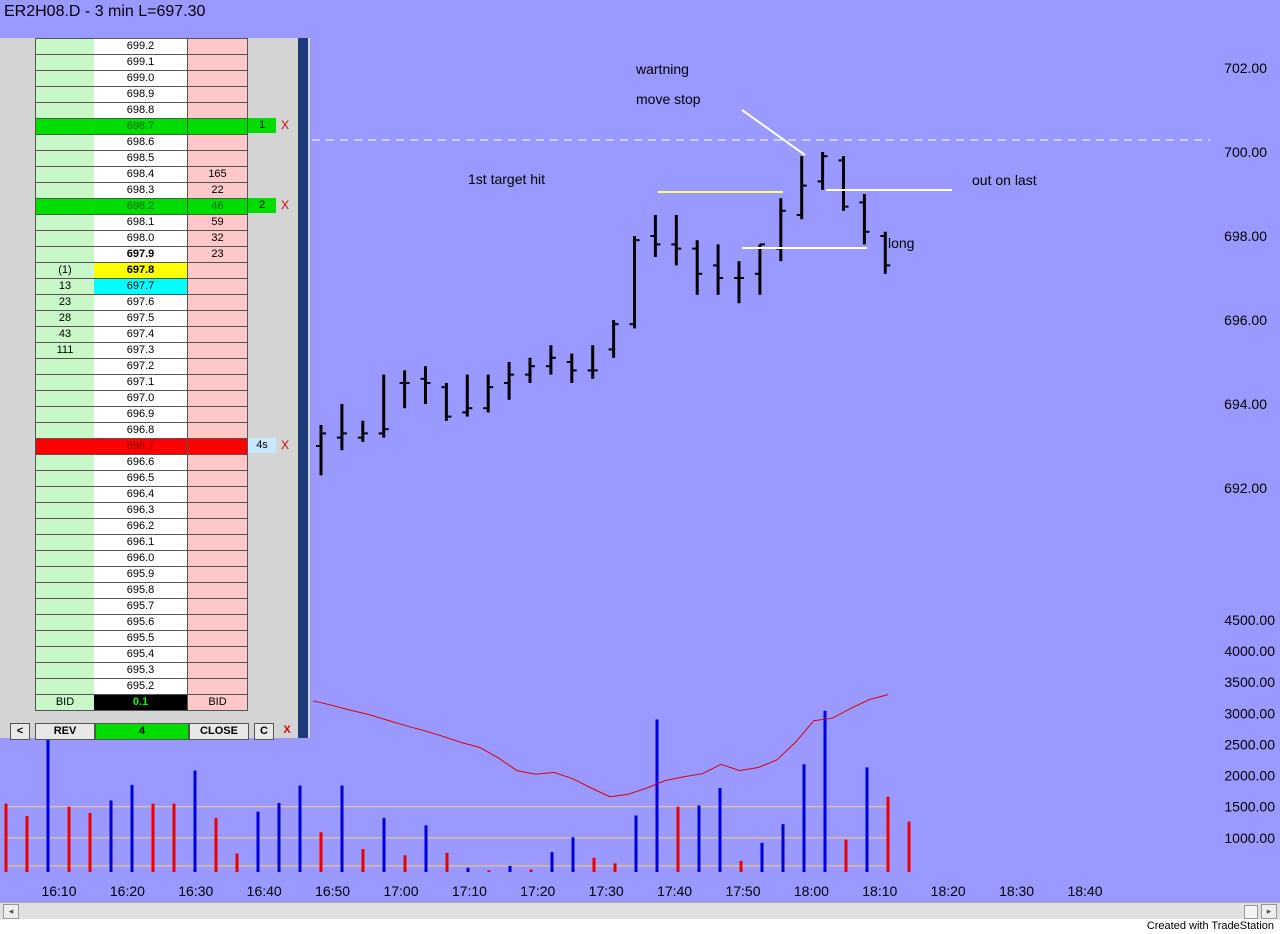 Image resolution: width=1280 pixels, height=934 pixels. Describe the element at coordinates (287, 730) in the screenshot. I see `close-x-icon: X` at that location.